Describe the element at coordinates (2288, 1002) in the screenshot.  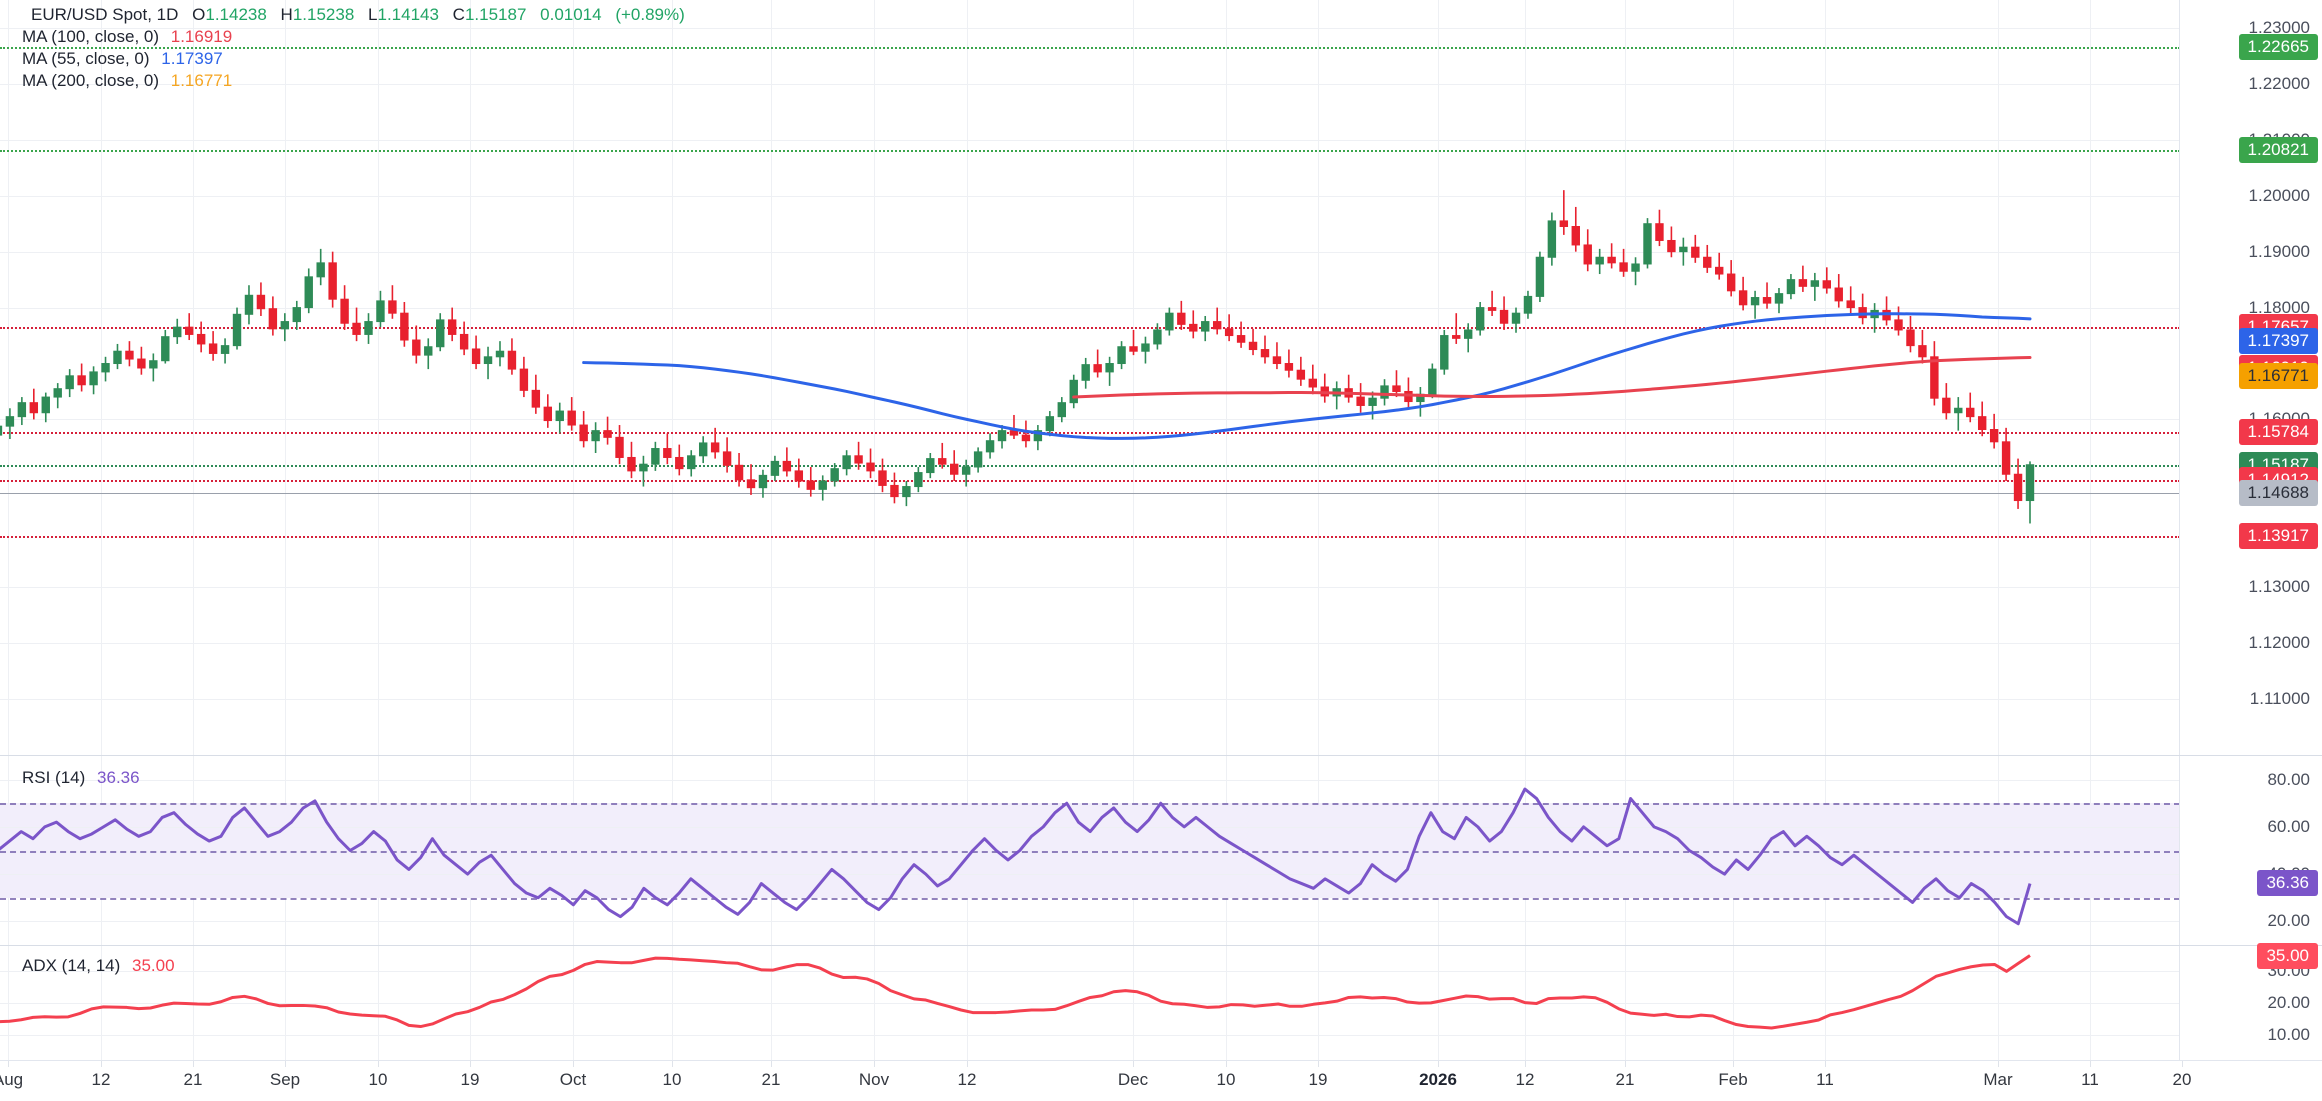
I see `adx-axis-tick: 20.00` at that location.